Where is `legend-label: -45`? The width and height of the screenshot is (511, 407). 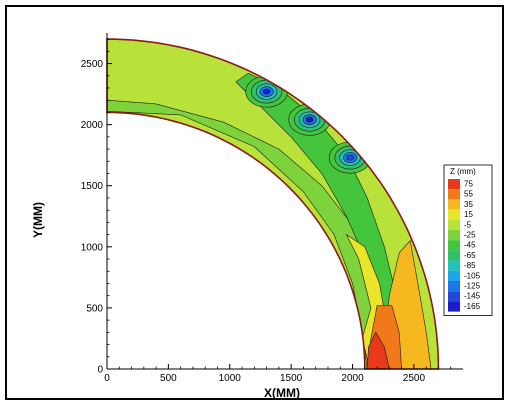
legend-label: -45 is located at coordinates (470, 245).